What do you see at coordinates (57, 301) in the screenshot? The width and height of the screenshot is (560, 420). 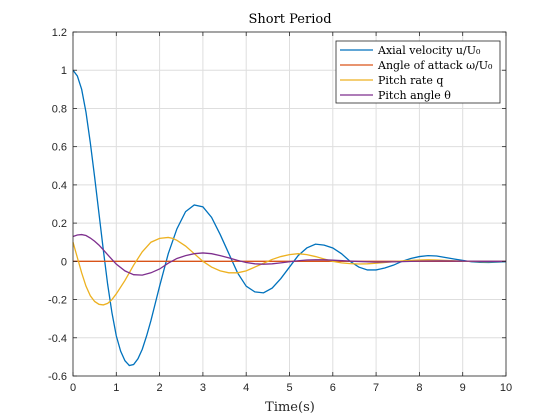 I see `y-tick-label: -0.2` at bounding box center [57, 301].